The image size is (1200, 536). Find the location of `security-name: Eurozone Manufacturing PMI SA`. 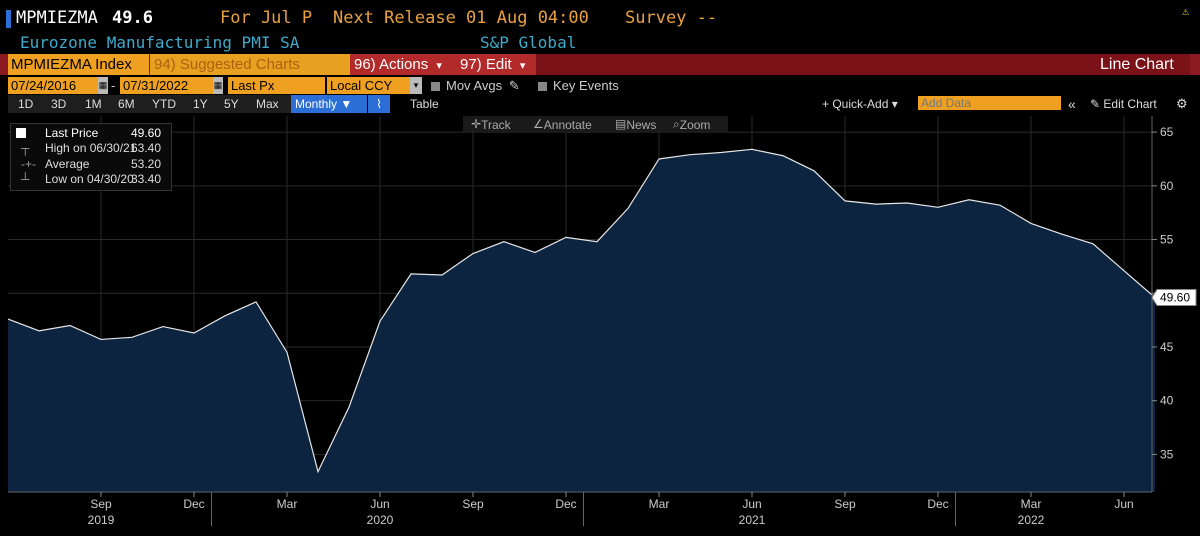

security-name: Eurozone Manufacturing PMI SA is located at coordinates (160, 42).